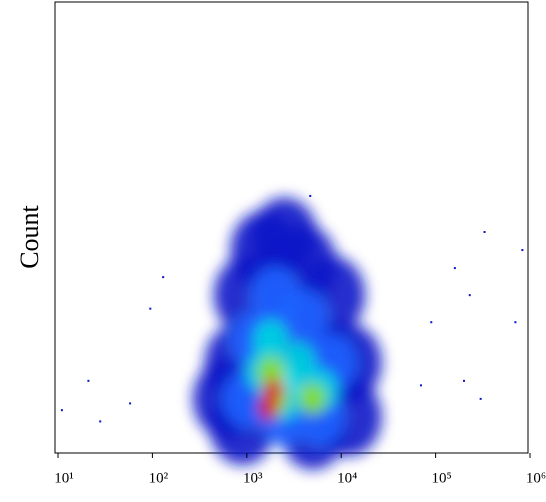 This screenshot has height=502, width=546. Describe the element at coordinates (159, 478) in the screenshot. I see `x-tick-label: 10²` at that location.